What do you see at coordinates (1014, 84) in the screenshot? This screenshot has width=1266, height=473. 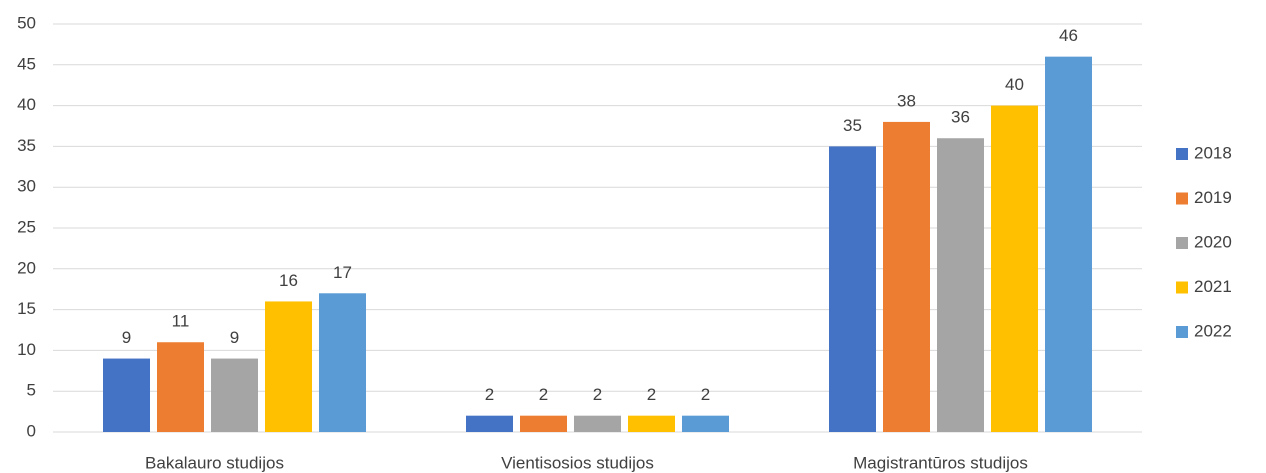 I see `data-label: 40` at bounding box center [1014, 84].